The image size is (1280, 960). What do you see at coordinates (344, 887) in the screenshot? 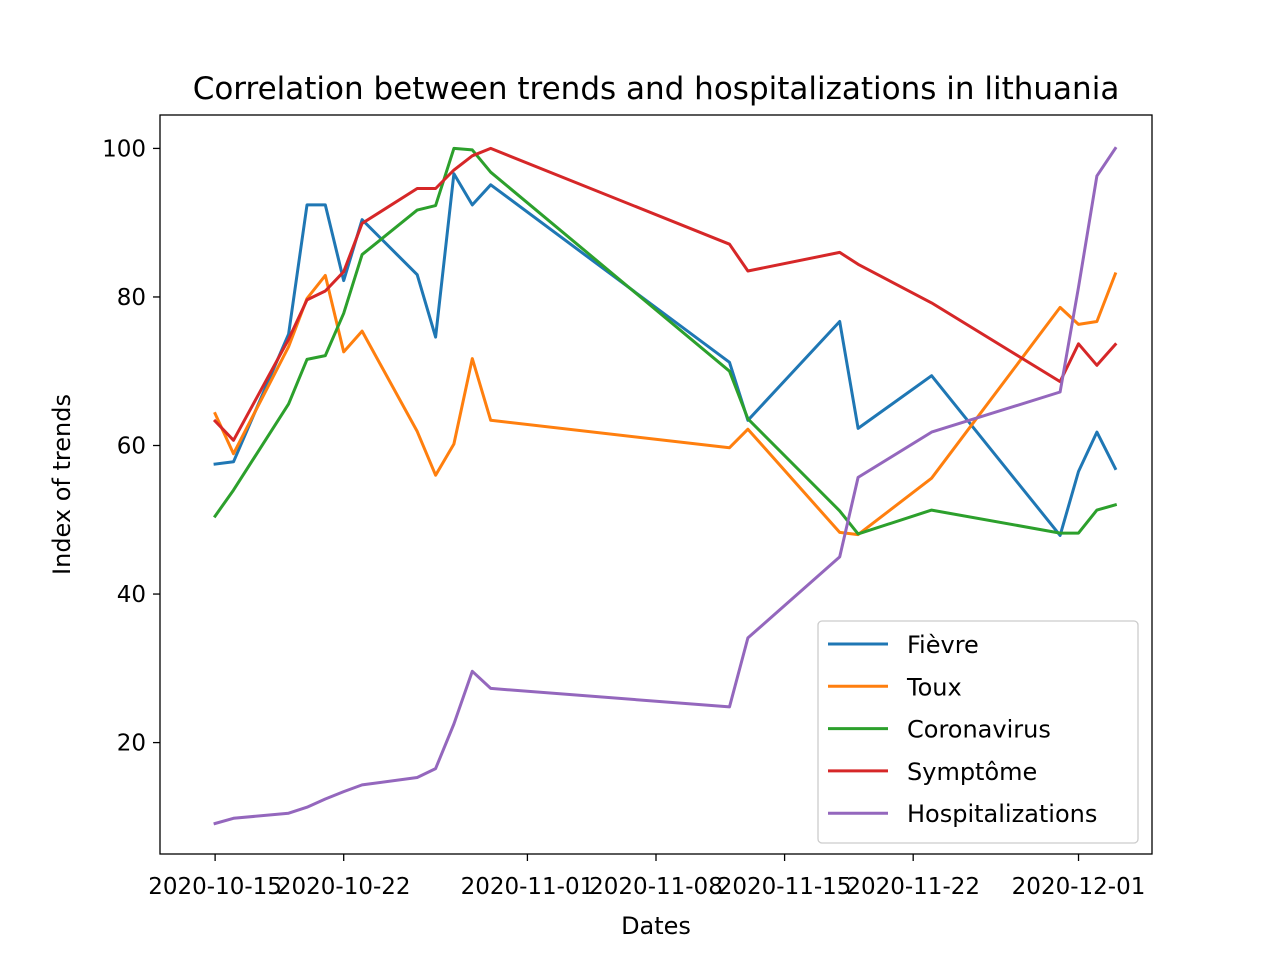
I see `x-tick-label-1: 2020-10-22` at bounding box center [344, 887].